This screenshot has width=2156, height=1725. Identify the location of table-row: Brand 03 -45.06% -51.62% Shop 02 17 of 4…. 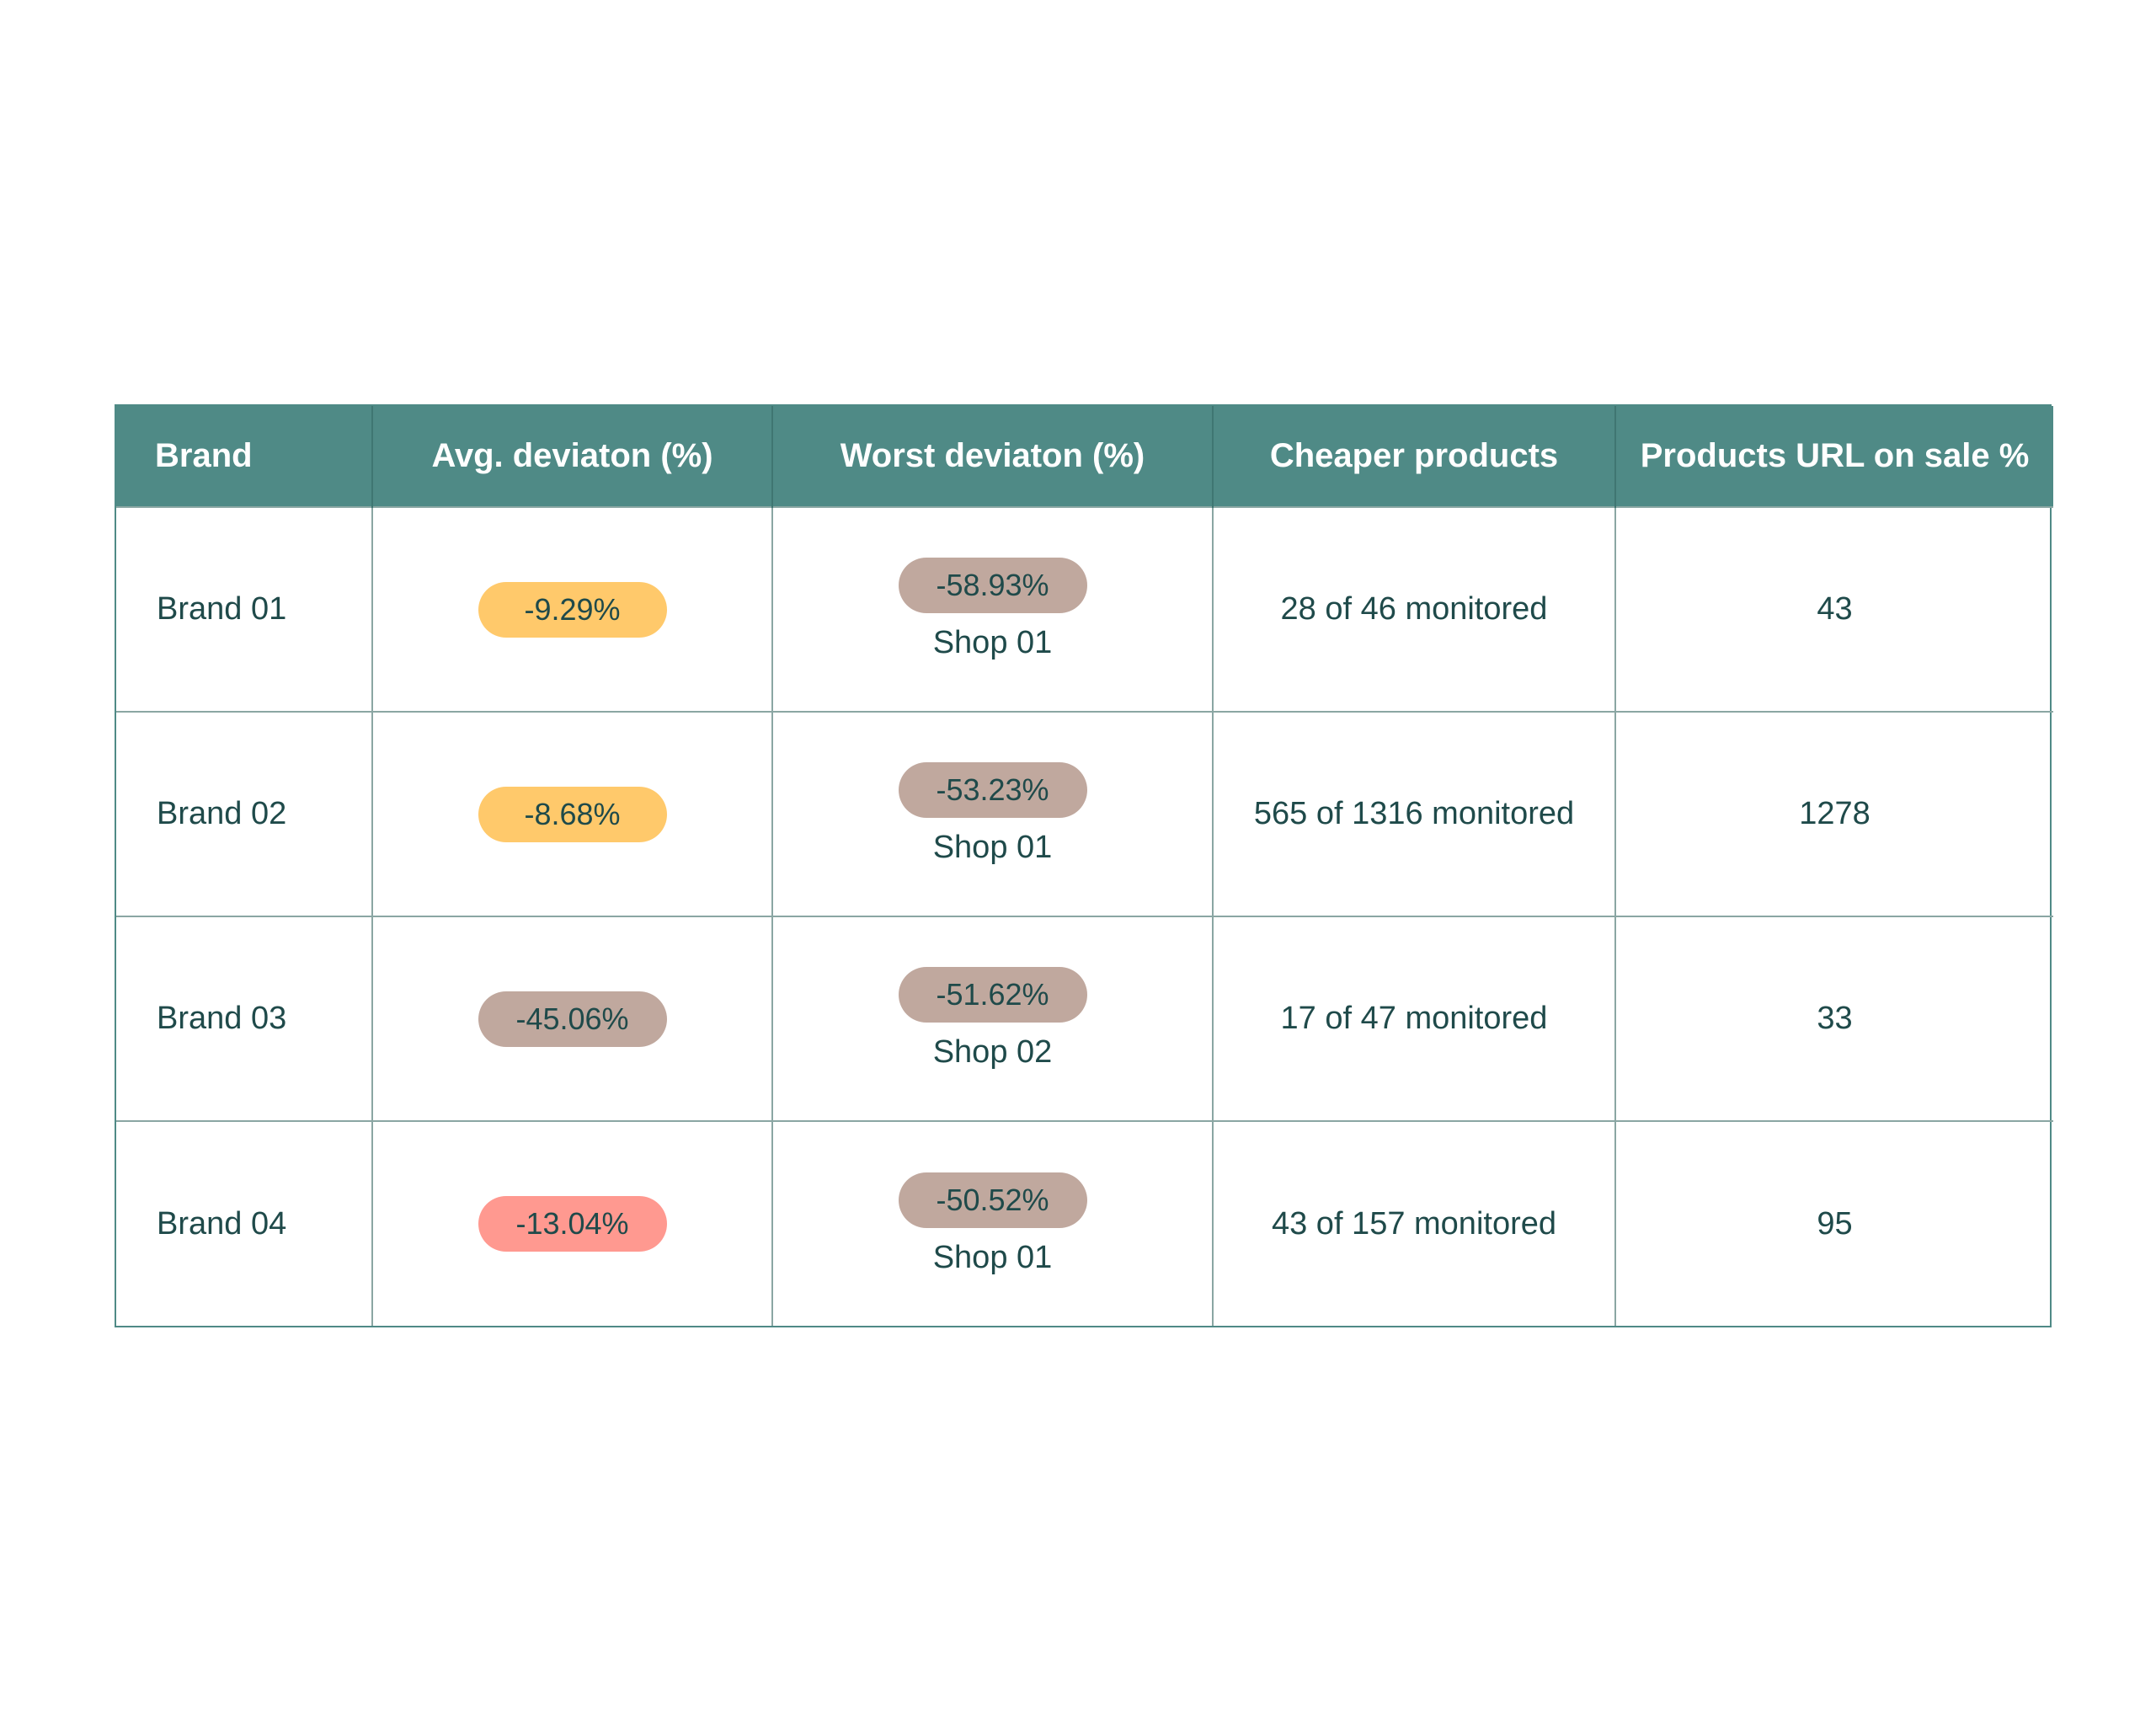
(1084, 1018).